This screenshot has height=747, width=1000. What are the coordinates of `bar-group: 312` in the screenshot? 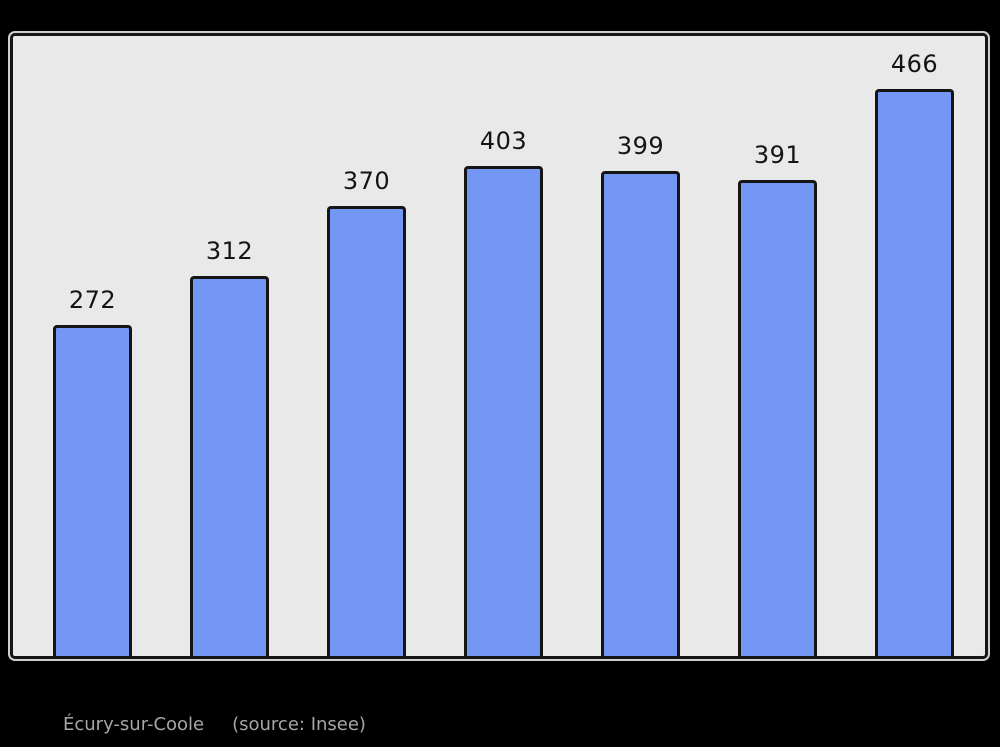 It's located at (229, 446).